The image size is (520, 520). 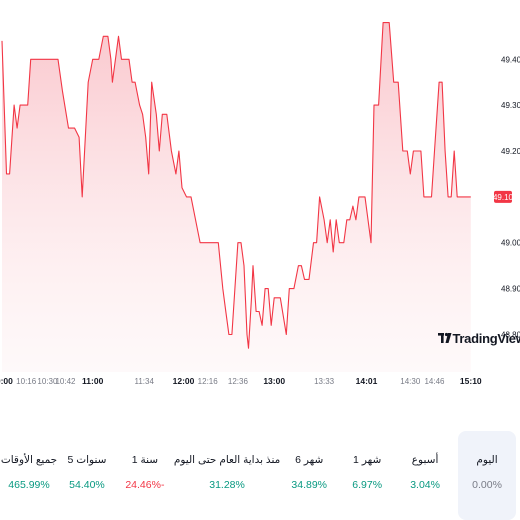 What do you see at coordinates (29, 460) in the screenshot?
I see `performance-period-label: جميع الأوقات` at bounding box center [29, 460].